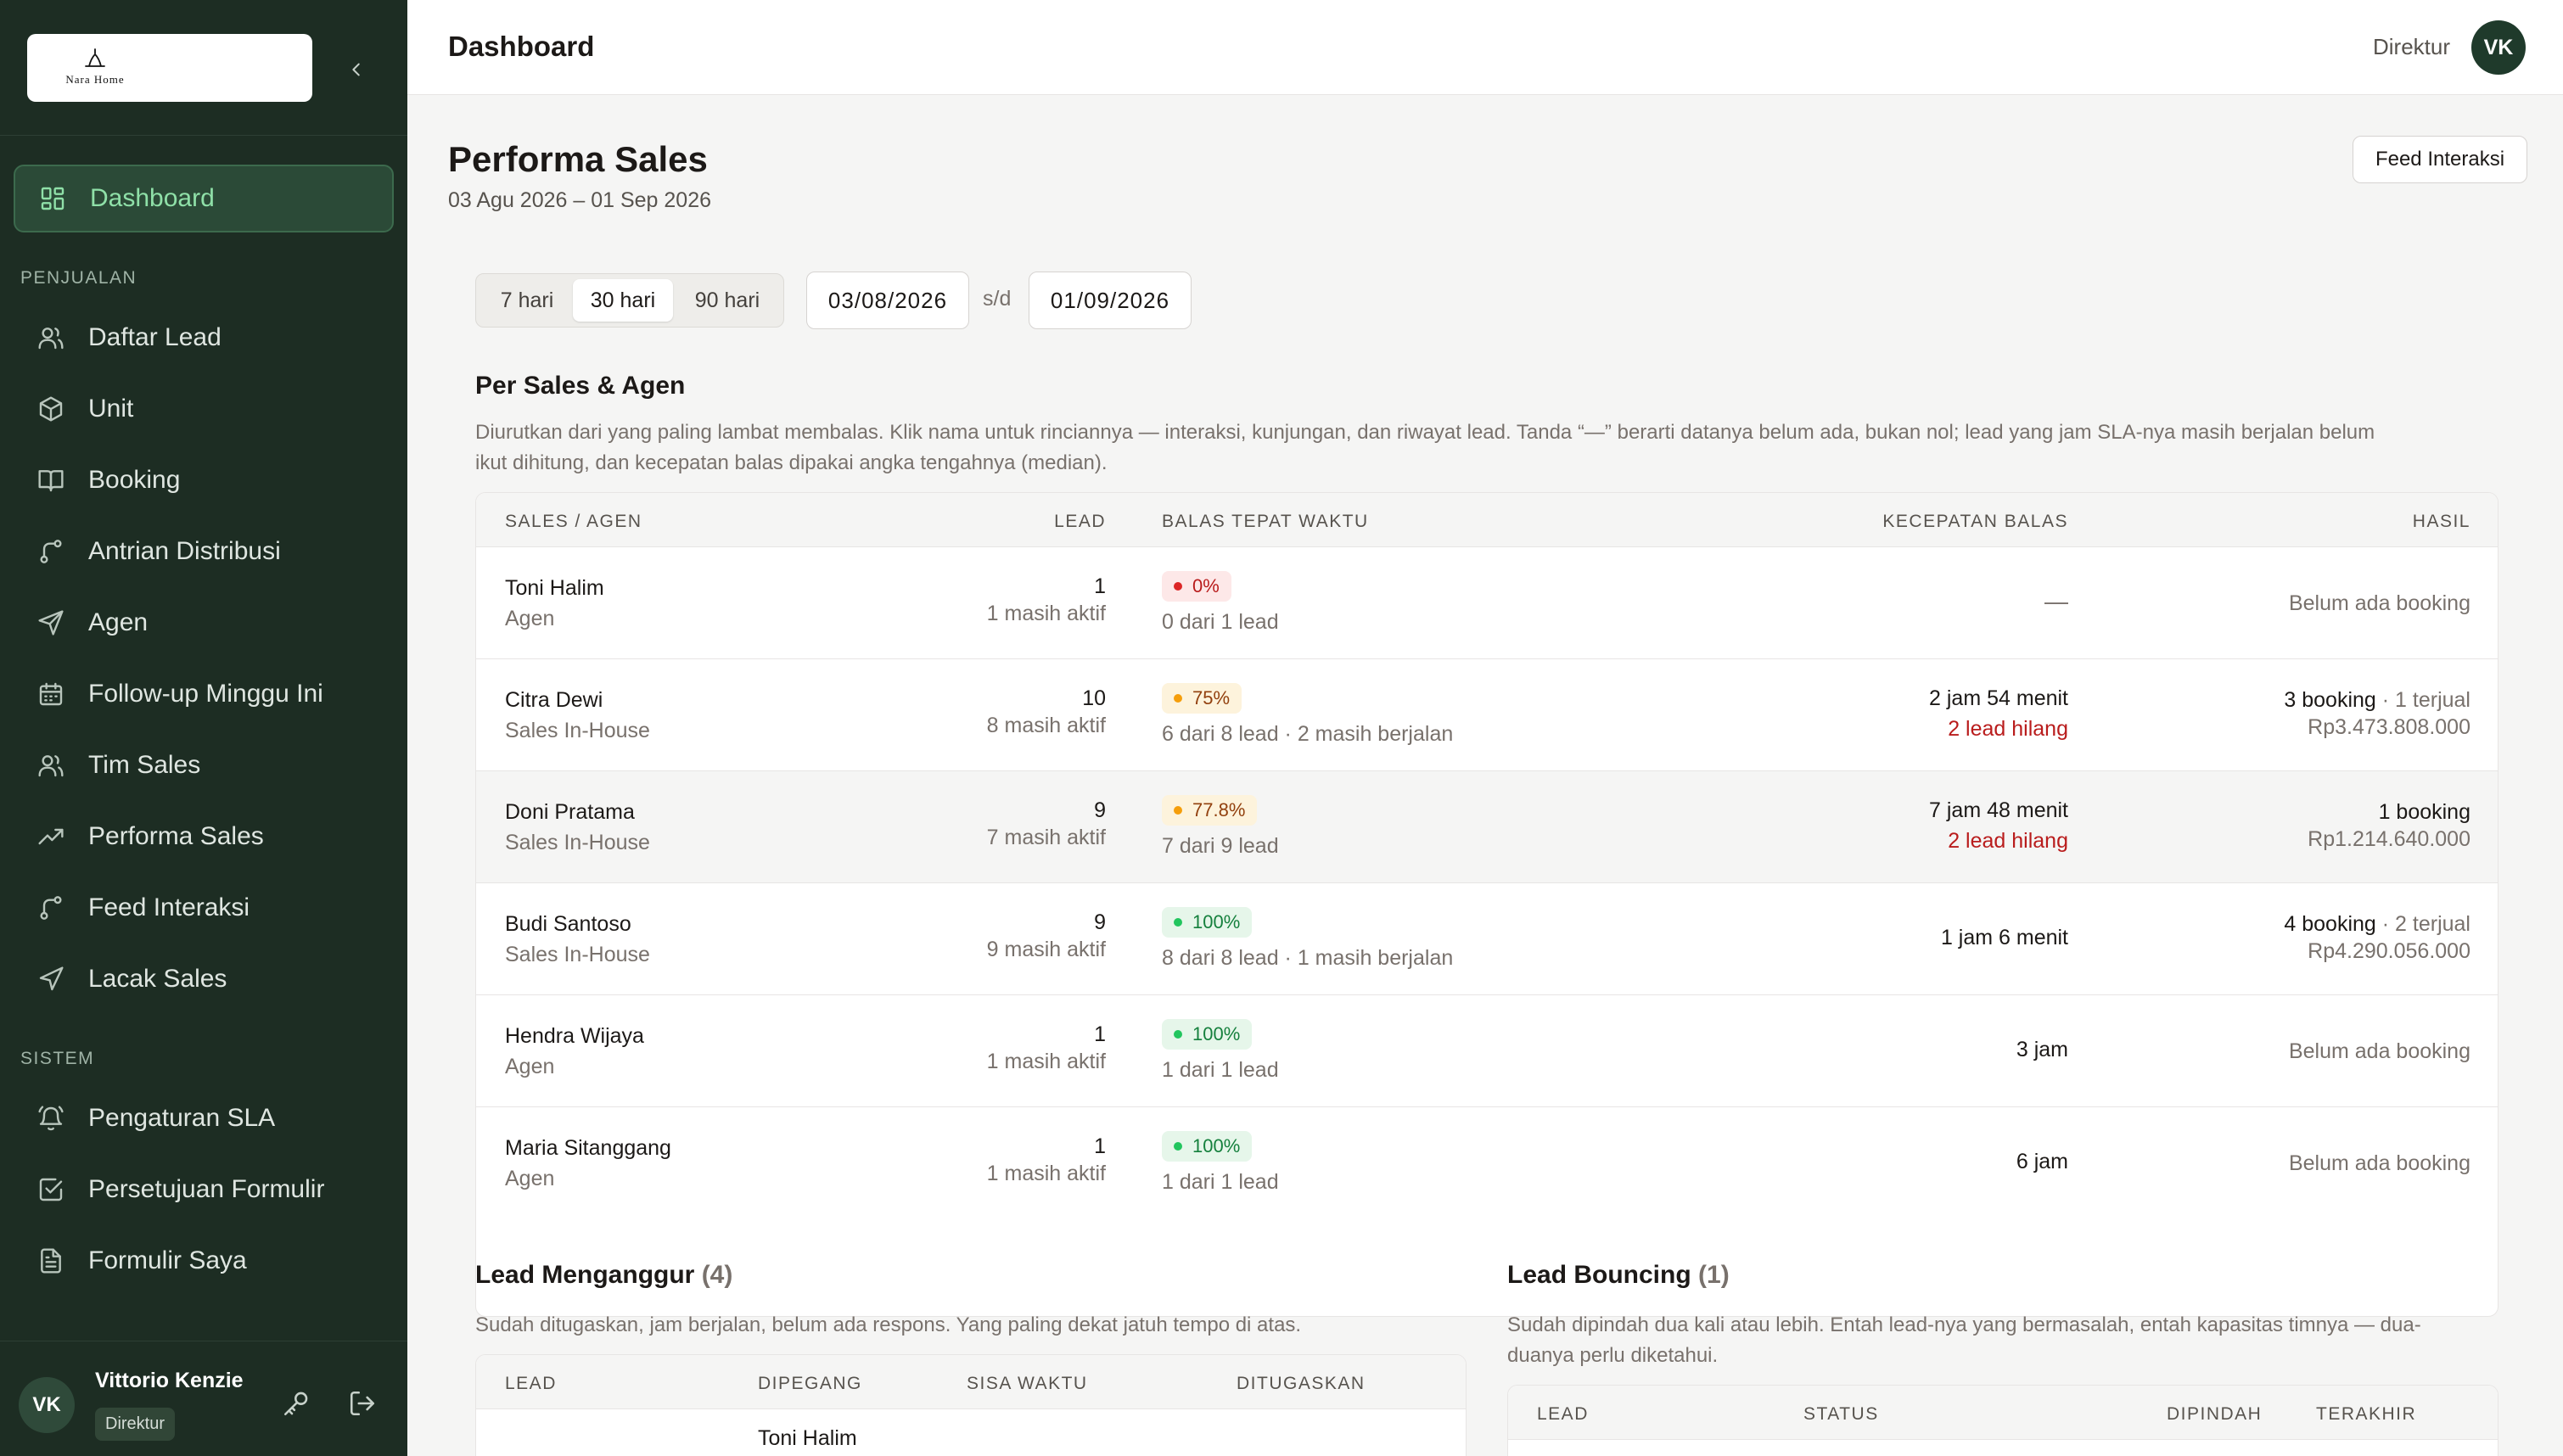 This screenshot has width=2563, height=1456. I want to click on col-header-time-left: SISA WAKTU, so click(1028, 1384).